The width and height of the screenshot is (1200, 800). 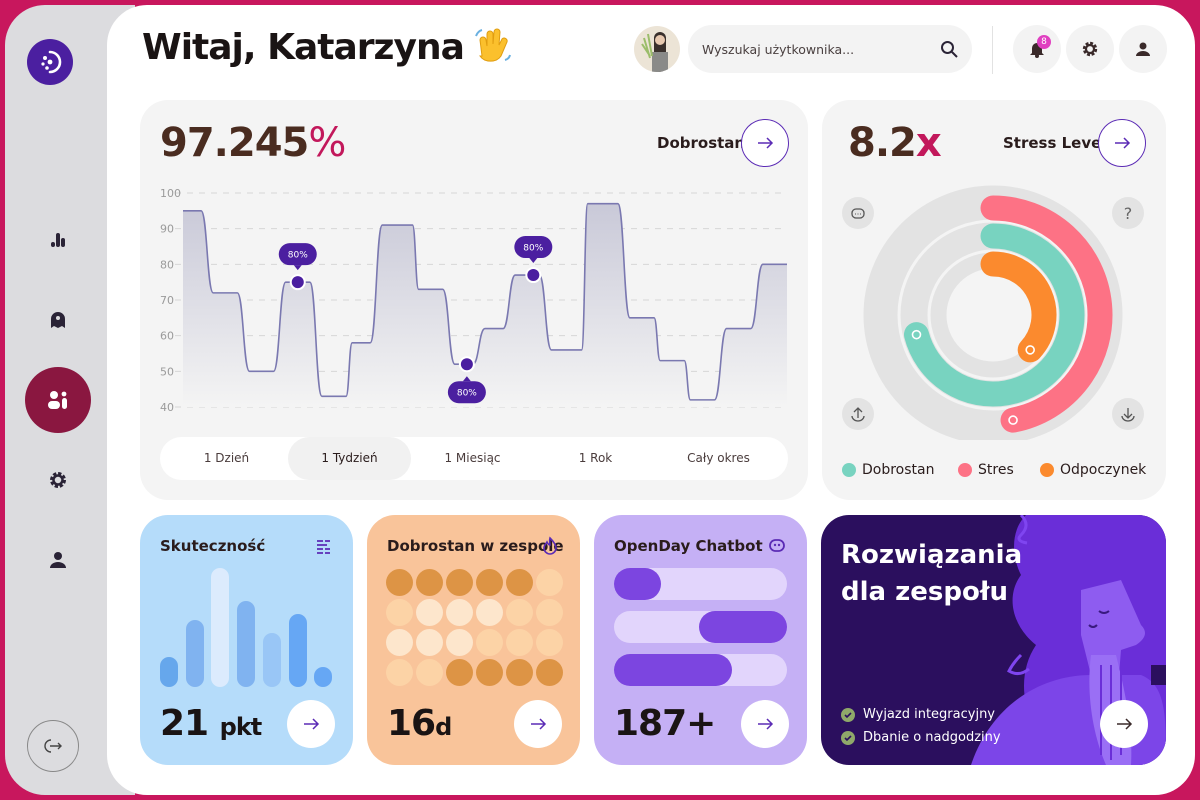 What do you see at coordinates (167, 300) in the screenshot?
I see `y-tick-label: 70` at bounding box center [167, 300].